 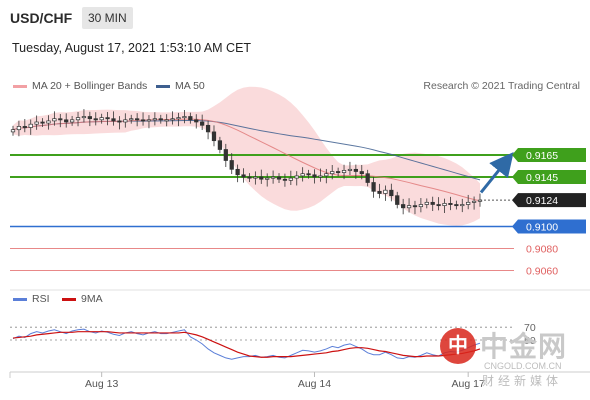 I want to click on level-pointer-0.9165, so click(x=515, y=155).